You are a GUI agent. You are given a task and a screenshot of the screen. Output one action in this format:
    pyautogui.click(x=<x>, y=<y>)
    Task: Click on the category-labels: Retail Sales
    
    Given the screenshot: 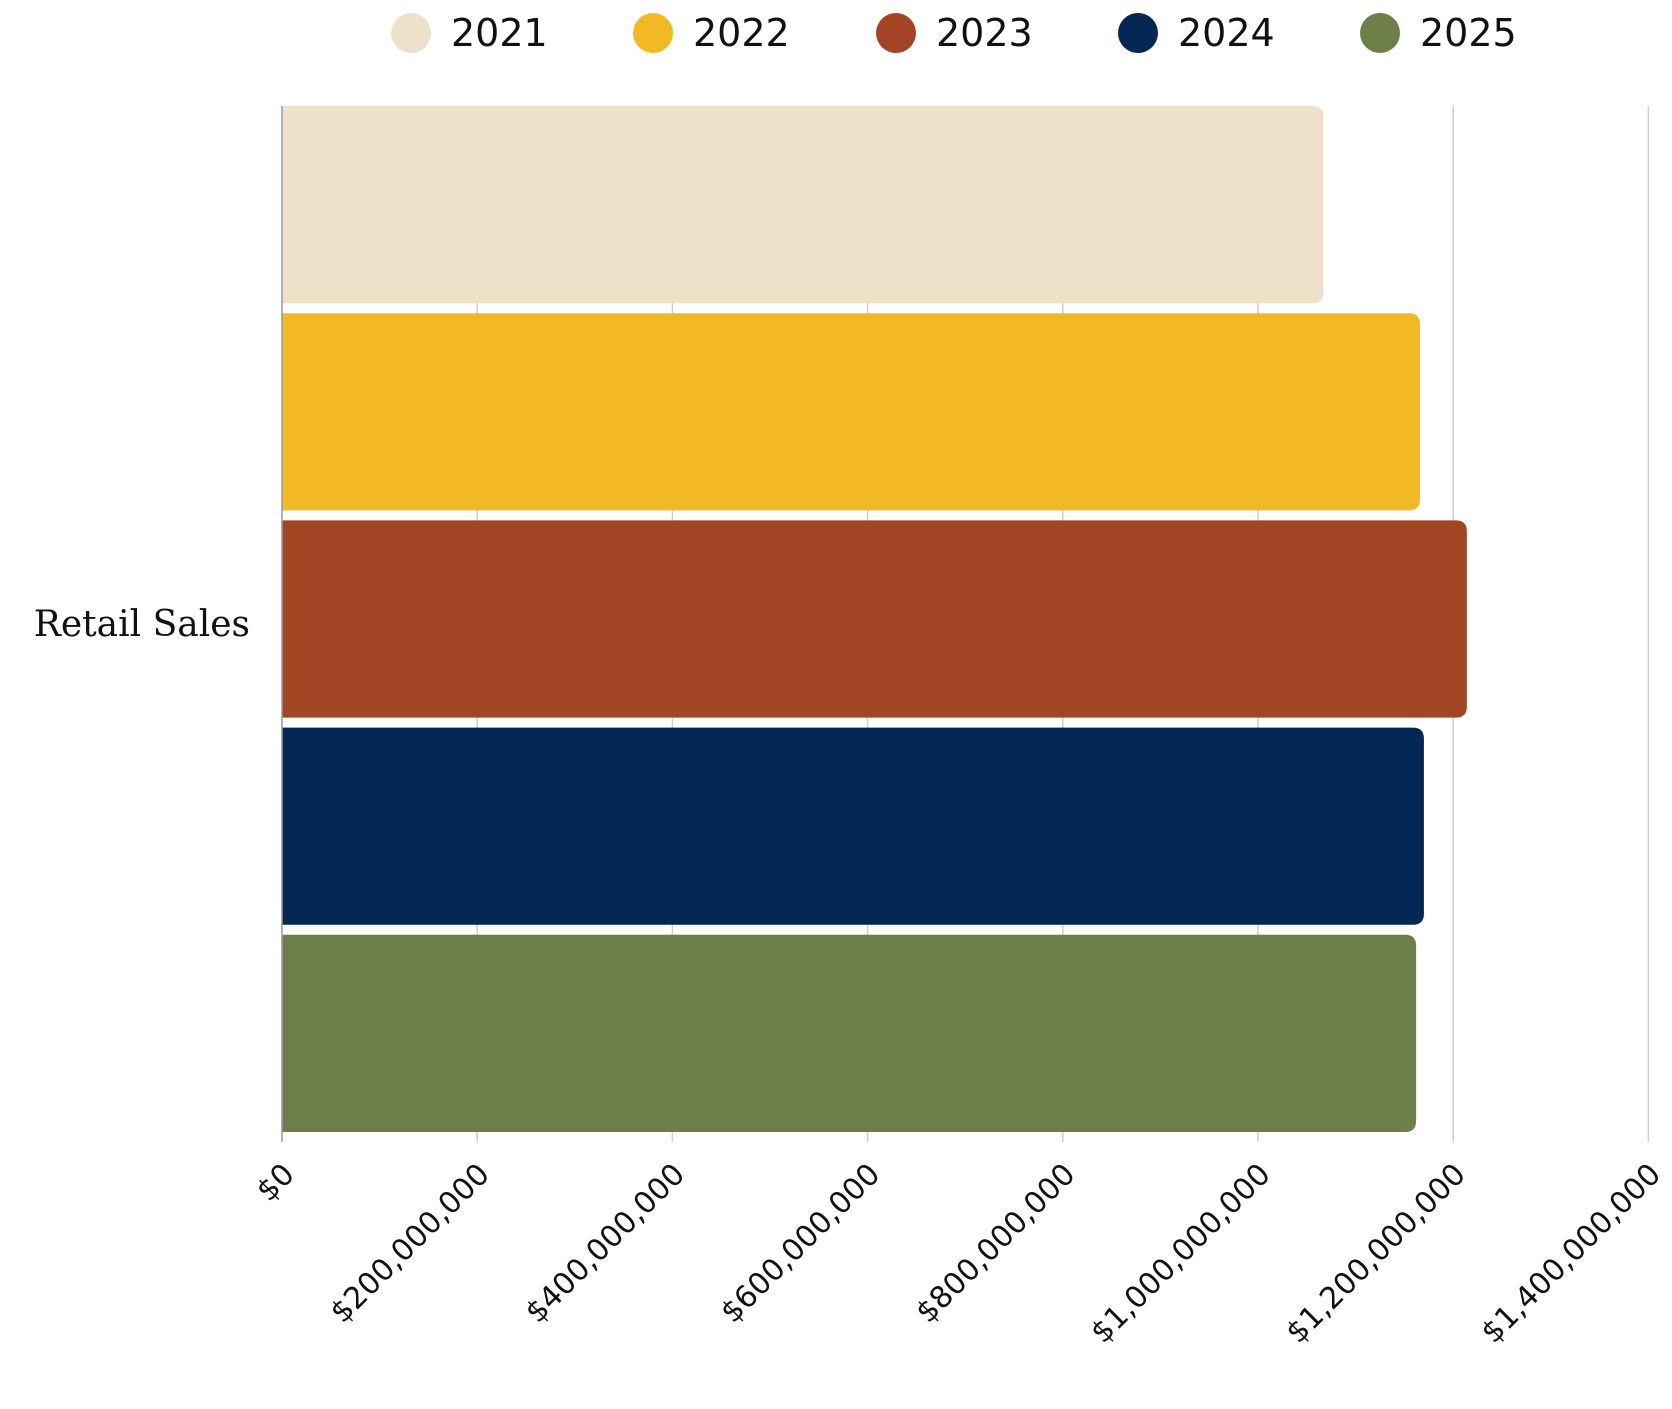 What is the action you would take?
    pyautogui.click(x=142, y=624)
    